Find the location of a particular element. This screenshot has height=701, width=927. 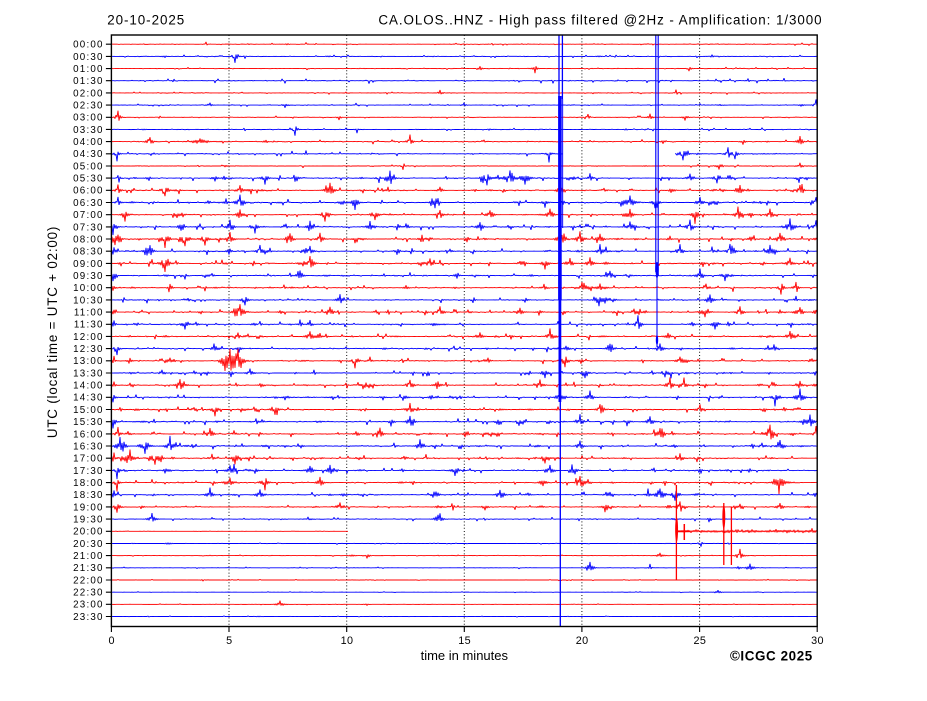

svg-text: 07:00 is located at coordinates (88, 215).